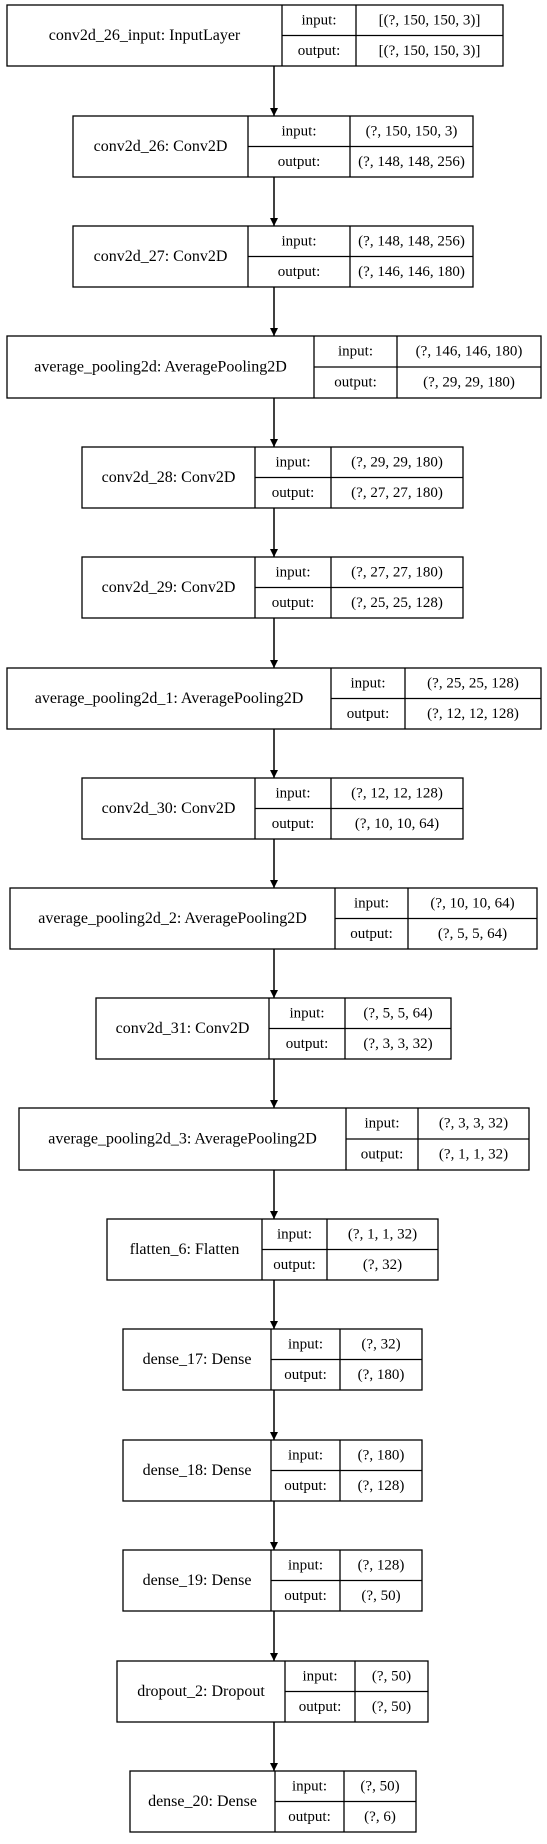 The height and width of the screenshot is (1844, 547). Describe the element at coordinates (397, 603) in the screenshot. I see `output-shape: (?, 25, 25, 128)` at that location.